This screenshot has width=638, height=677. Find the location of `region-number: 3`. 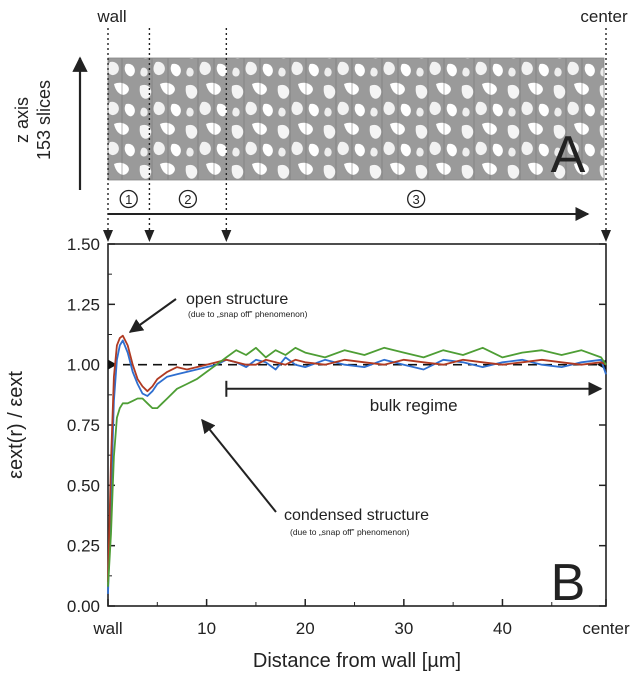

region-number: 3 is located at coordinates (416, 199).